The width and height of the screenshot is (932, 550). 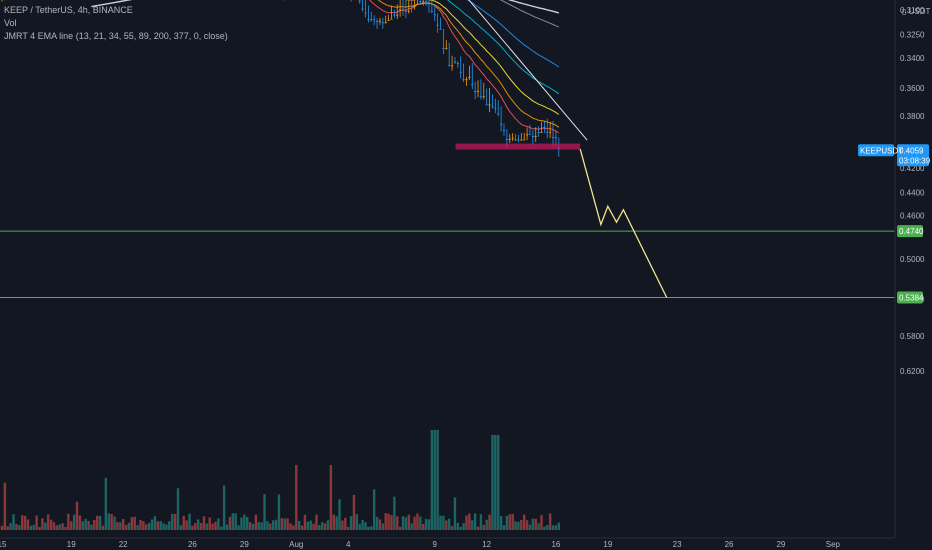 I want to click on x-tick-label: 26, so click(x=192, y=544).